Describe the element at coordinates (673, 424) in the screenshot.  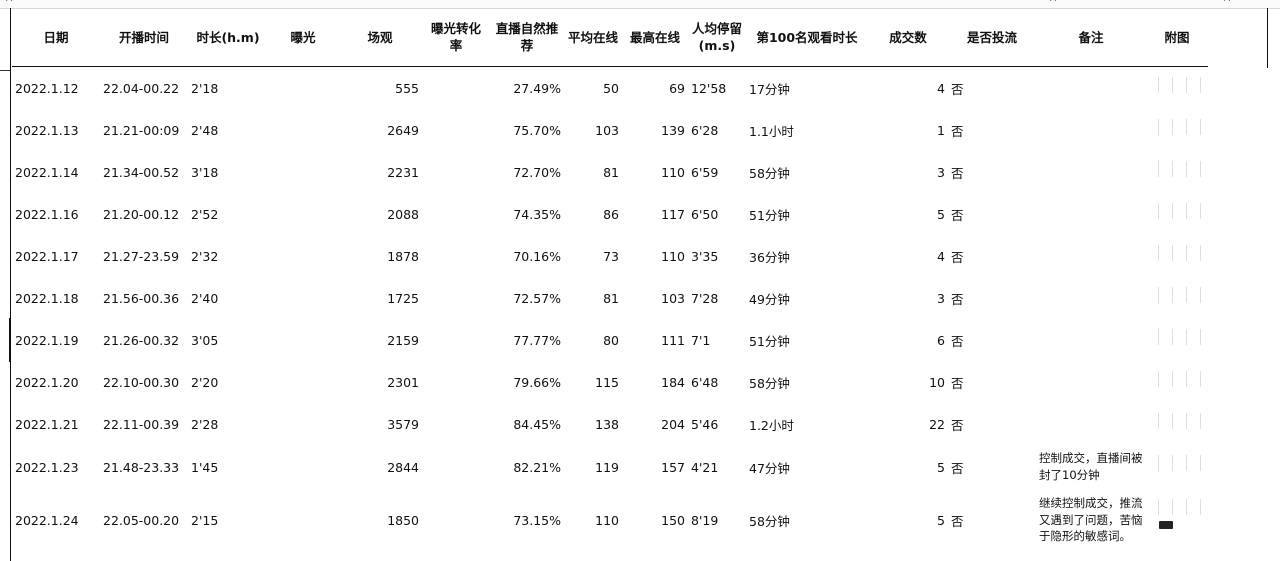
I see `peak-online-cell: 204` at that location.